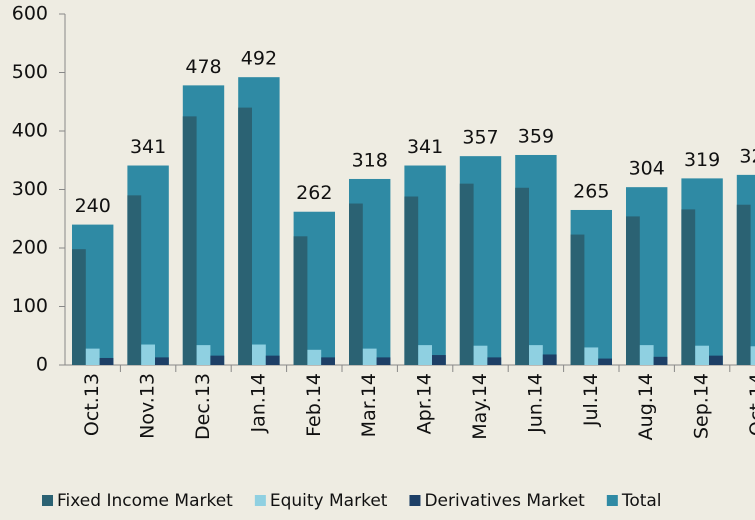 The width and height of the screenshot is (755, 520). Describe the element at coordinates (702, 160) in the screenshot. I see `value-label: 319` at that location.